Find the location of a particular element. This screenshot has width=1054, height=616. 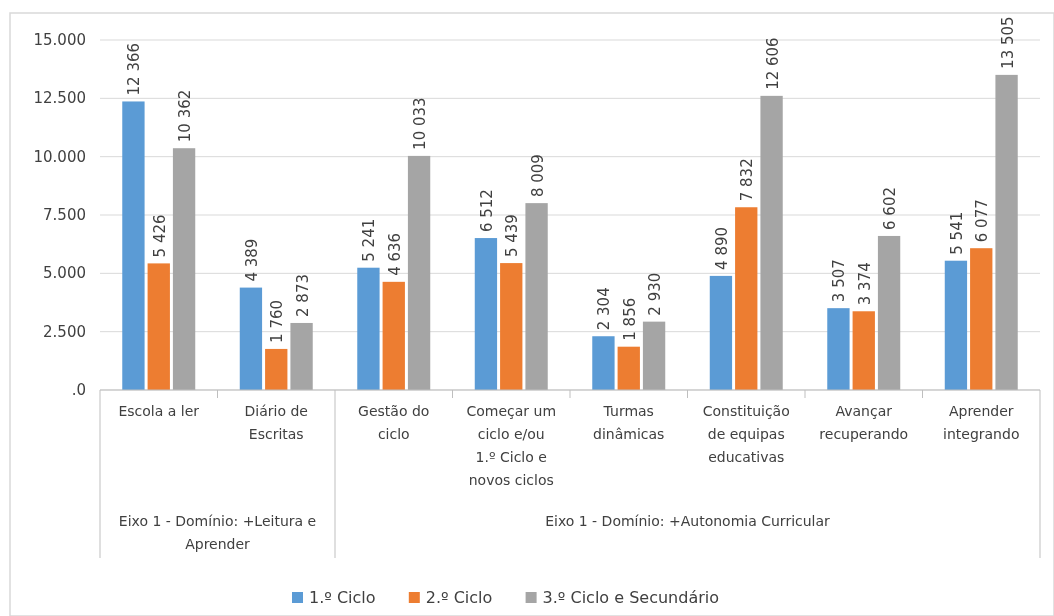

data-label: 5 241 is located at coordinates (369, 240).